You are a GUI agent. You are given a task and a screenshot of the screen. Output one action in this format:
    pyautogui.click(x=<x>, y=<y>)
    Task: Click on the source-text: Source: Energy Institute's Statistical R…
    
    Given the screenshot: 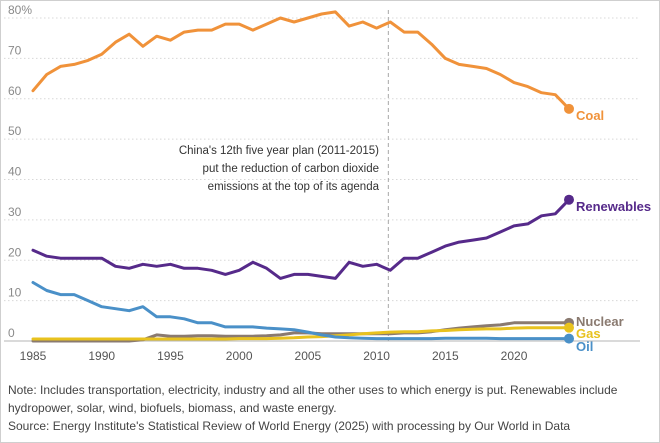 What is the action you would take?
    pyautogui.click(x=289, y=426)
    